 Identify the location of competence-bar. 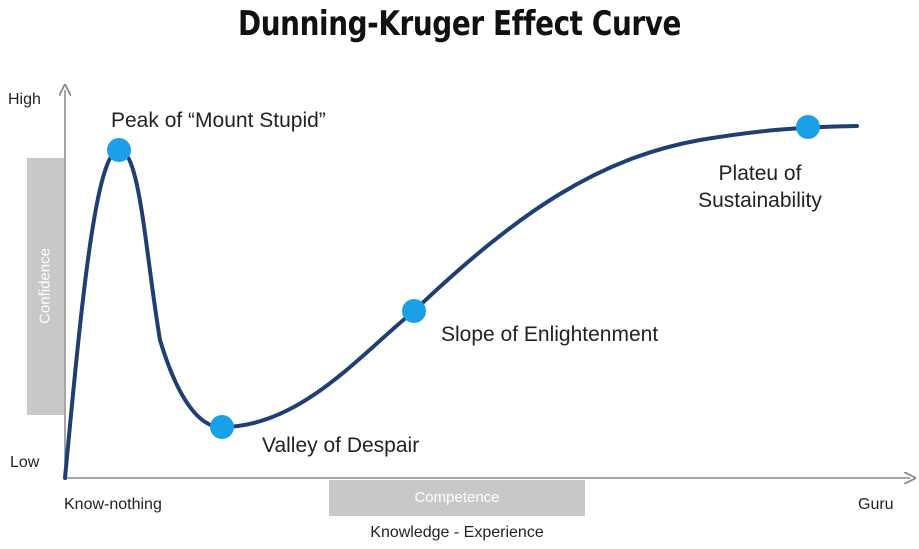
(457, 498).